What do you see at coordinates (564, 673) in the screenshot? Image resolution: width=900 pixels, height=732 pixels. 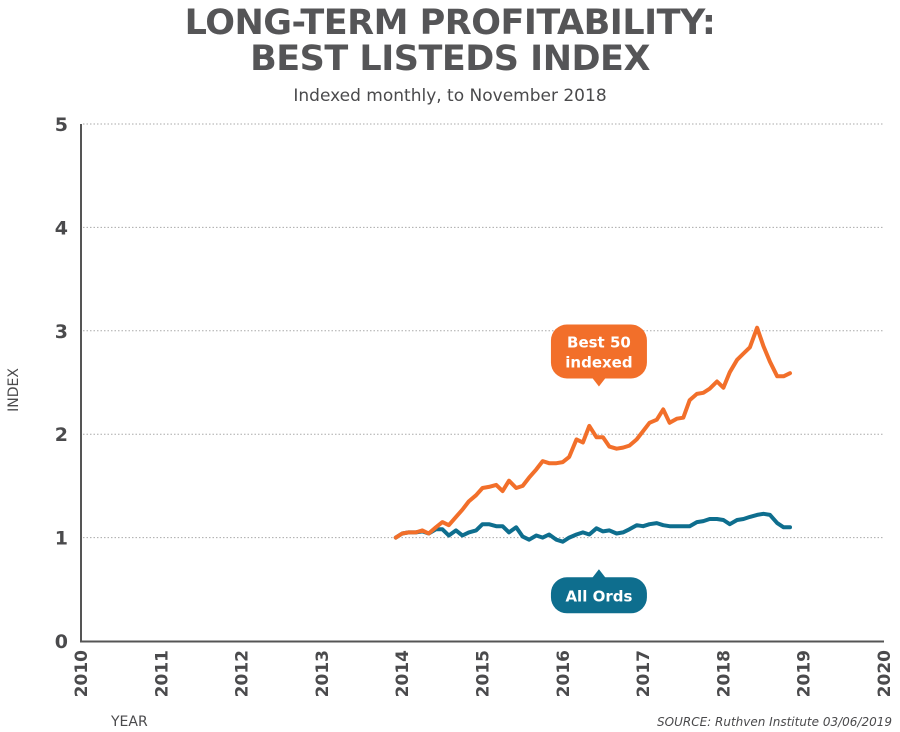 I see `x-tick-label: 2016` at bounding box center [564, 673].